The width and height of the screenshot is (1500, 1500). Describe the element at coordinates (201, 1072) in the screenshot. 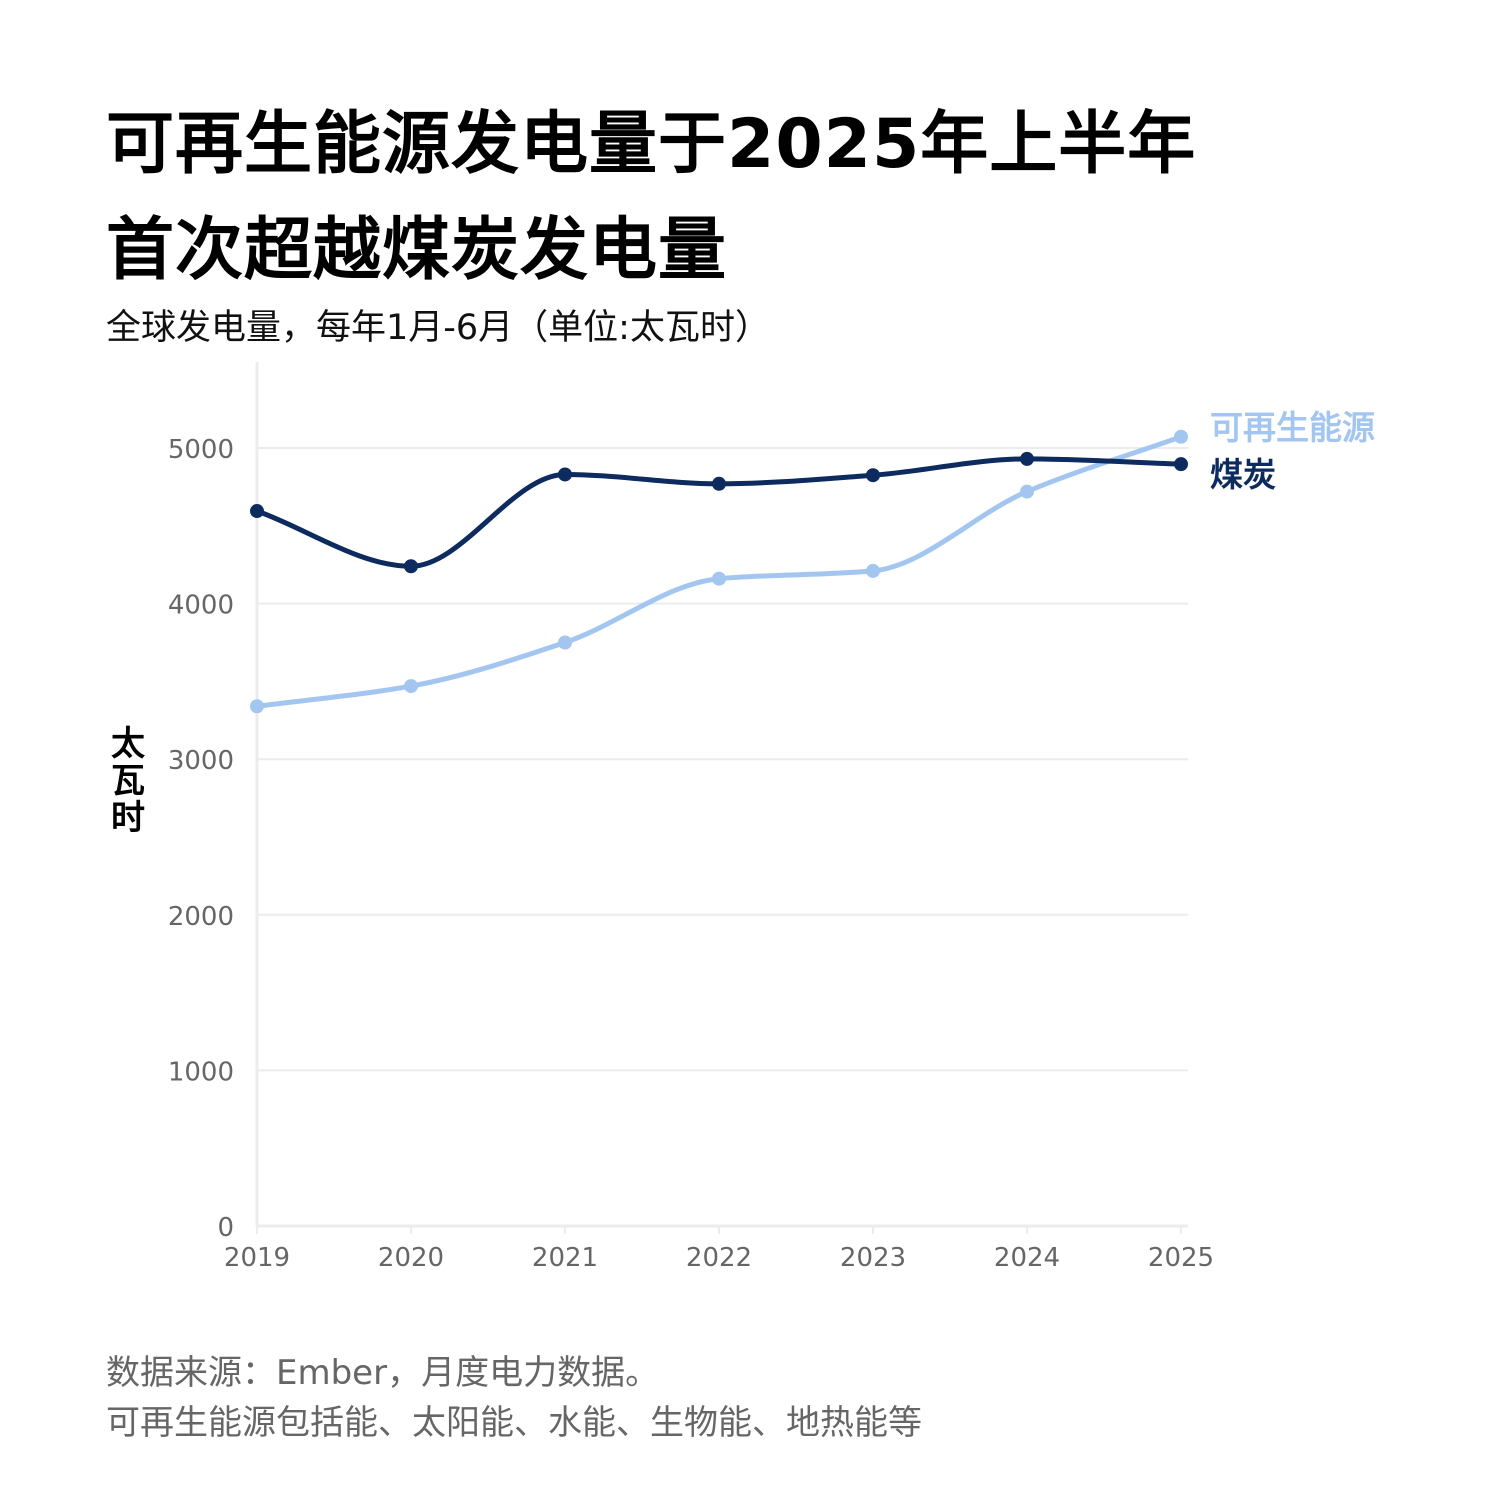

I see `y-tick-label: 1000` at that location.